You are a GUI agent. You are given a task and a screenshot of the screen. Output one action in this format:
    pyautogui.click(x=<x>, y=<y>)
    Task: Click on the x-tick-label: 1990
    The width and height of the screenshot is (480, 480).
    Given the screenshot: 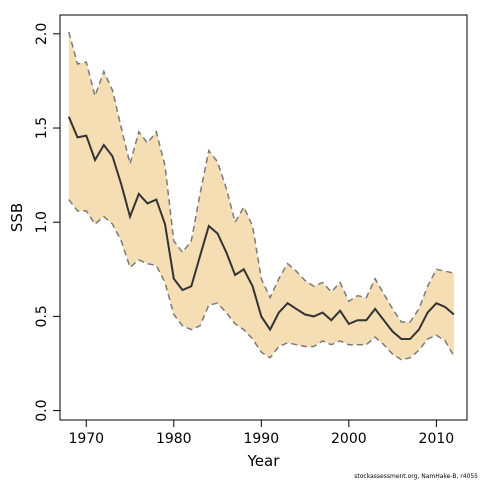 What is the action you would take?
    pyautogui.click(x=261, y=439)
    